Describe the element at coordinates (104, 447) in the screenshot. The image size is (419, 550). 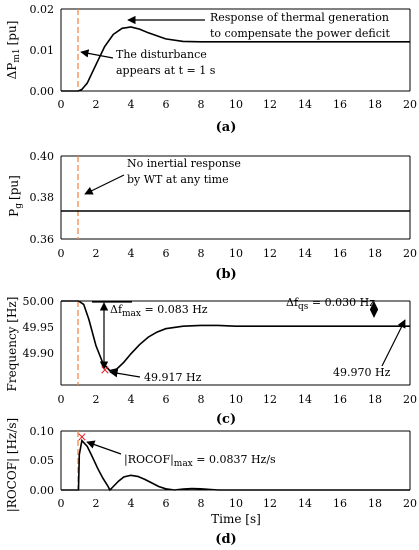
I see `rocof-arrow` at that location.